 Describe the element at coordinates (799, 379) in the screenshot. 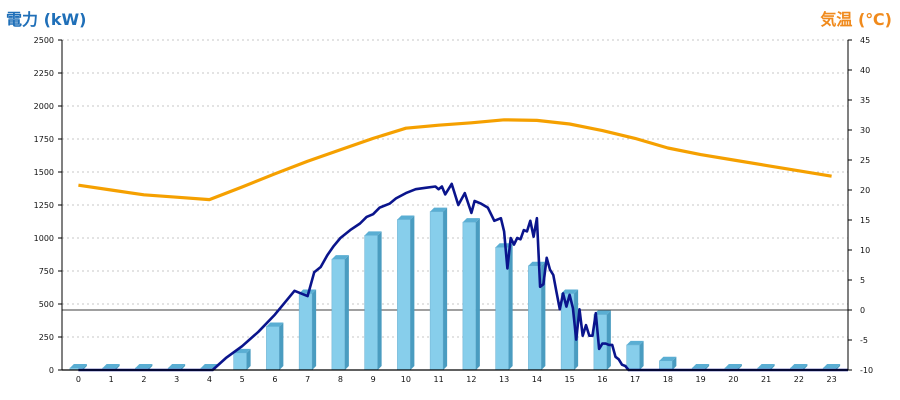

I see `x-tick-label: 22` at that location.